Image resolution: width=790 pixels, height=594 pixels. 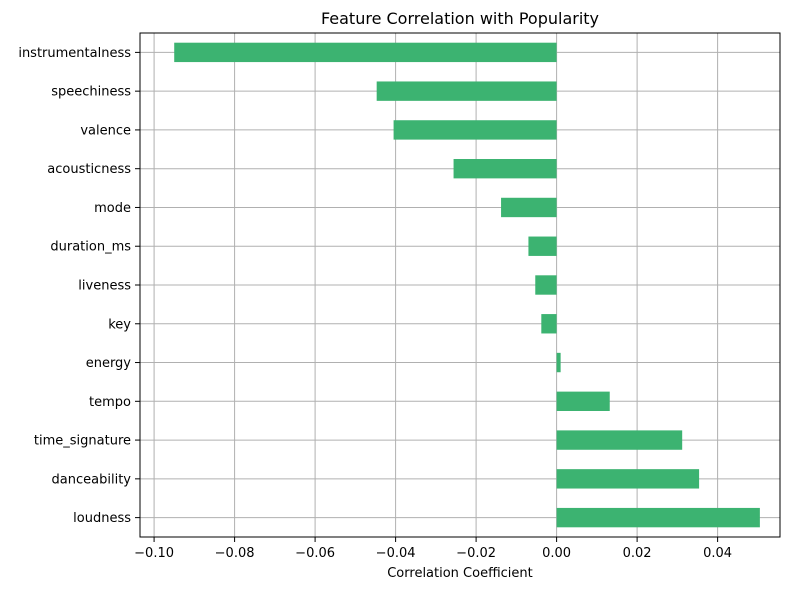 I want to click on chart-title: Feature Correlation with Popularity, so click(x=460, y=18).